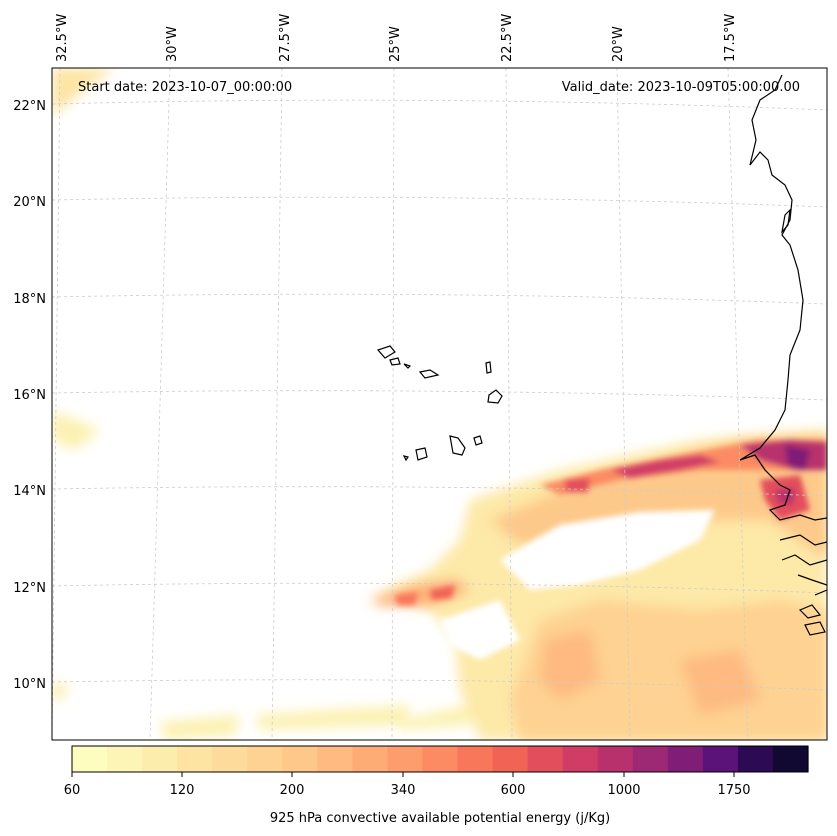 The image size is (837, 836). I want to click on latitude-labels: 22°N 20°N 18°N 16°N 14°N 12°N 10°N, so click(29, 395).